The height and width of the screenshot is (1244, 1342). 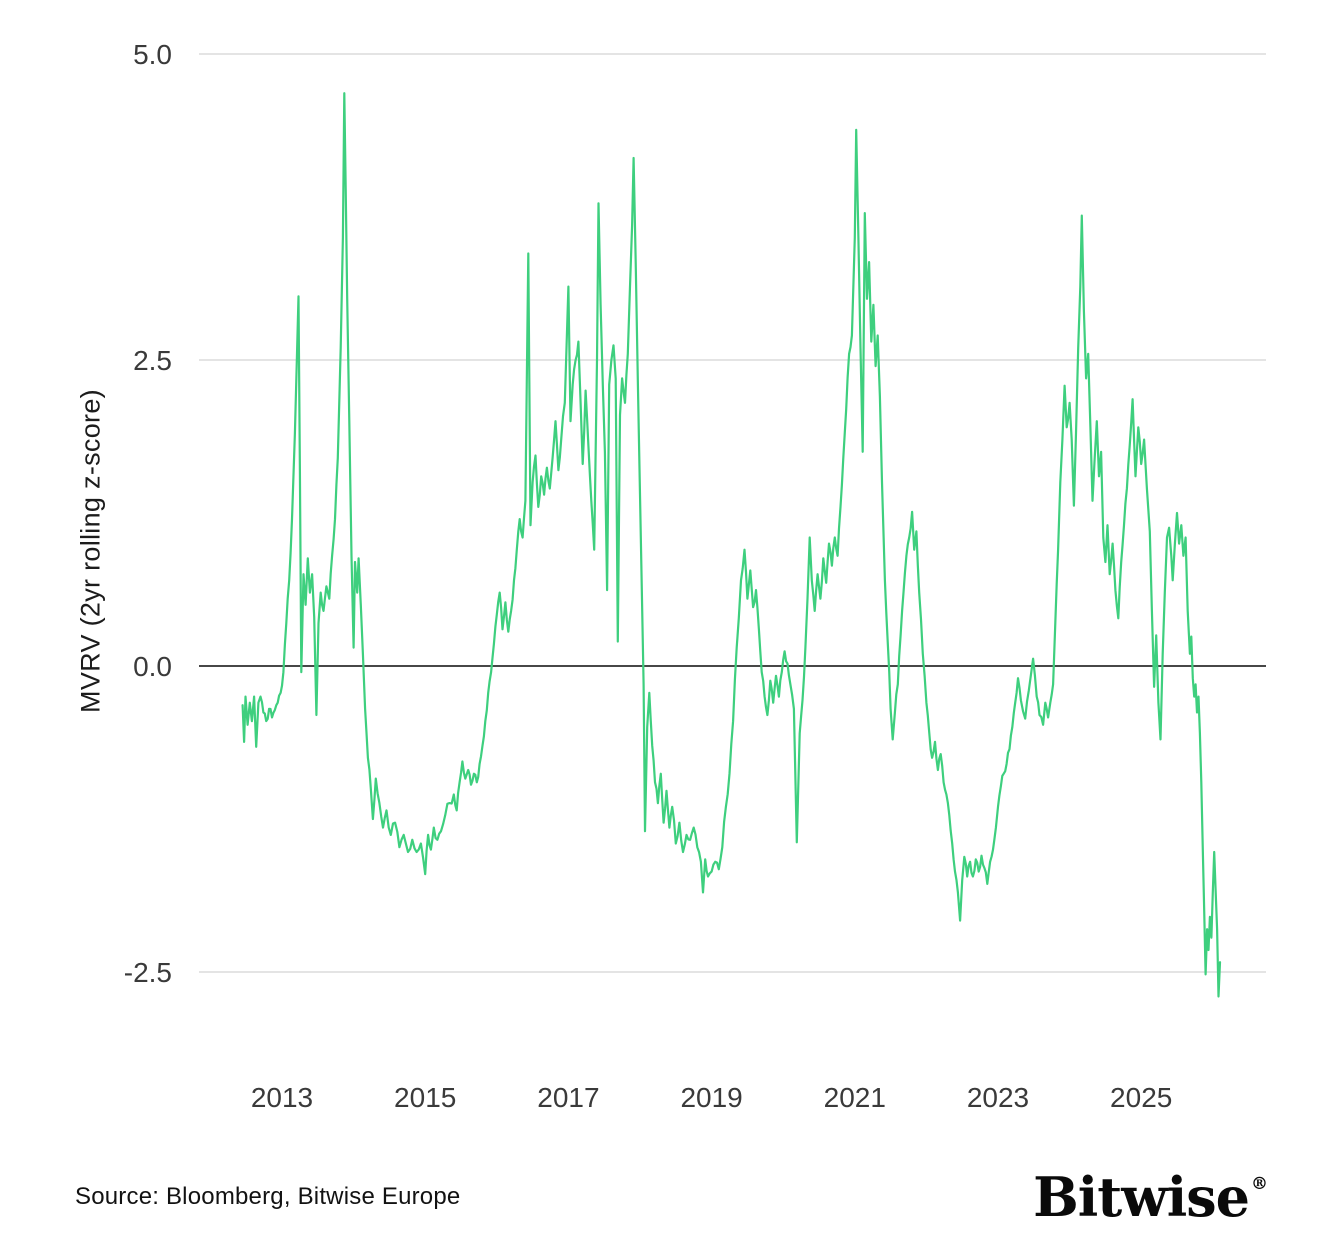 What do you see at coordinates (1150, 1197) in the screenshot?
I see `bitwise-logo: Bitwise ®` at bounding box center [1150, 1197].